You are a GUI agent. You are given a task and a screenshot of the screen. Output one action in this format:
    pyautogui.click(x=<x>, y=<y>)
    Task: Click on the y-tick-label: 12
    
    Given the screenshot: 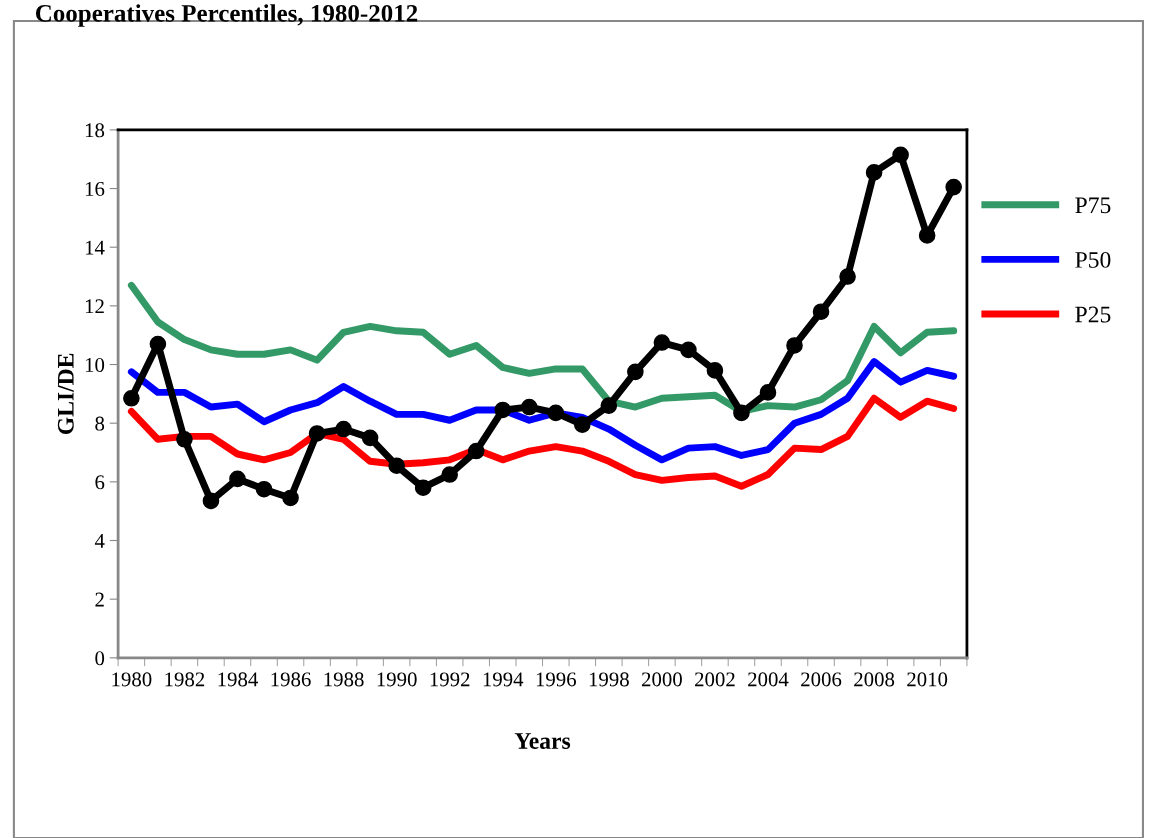 What is the action you would take?
    pyautogui.click(x=94, y=306)
    